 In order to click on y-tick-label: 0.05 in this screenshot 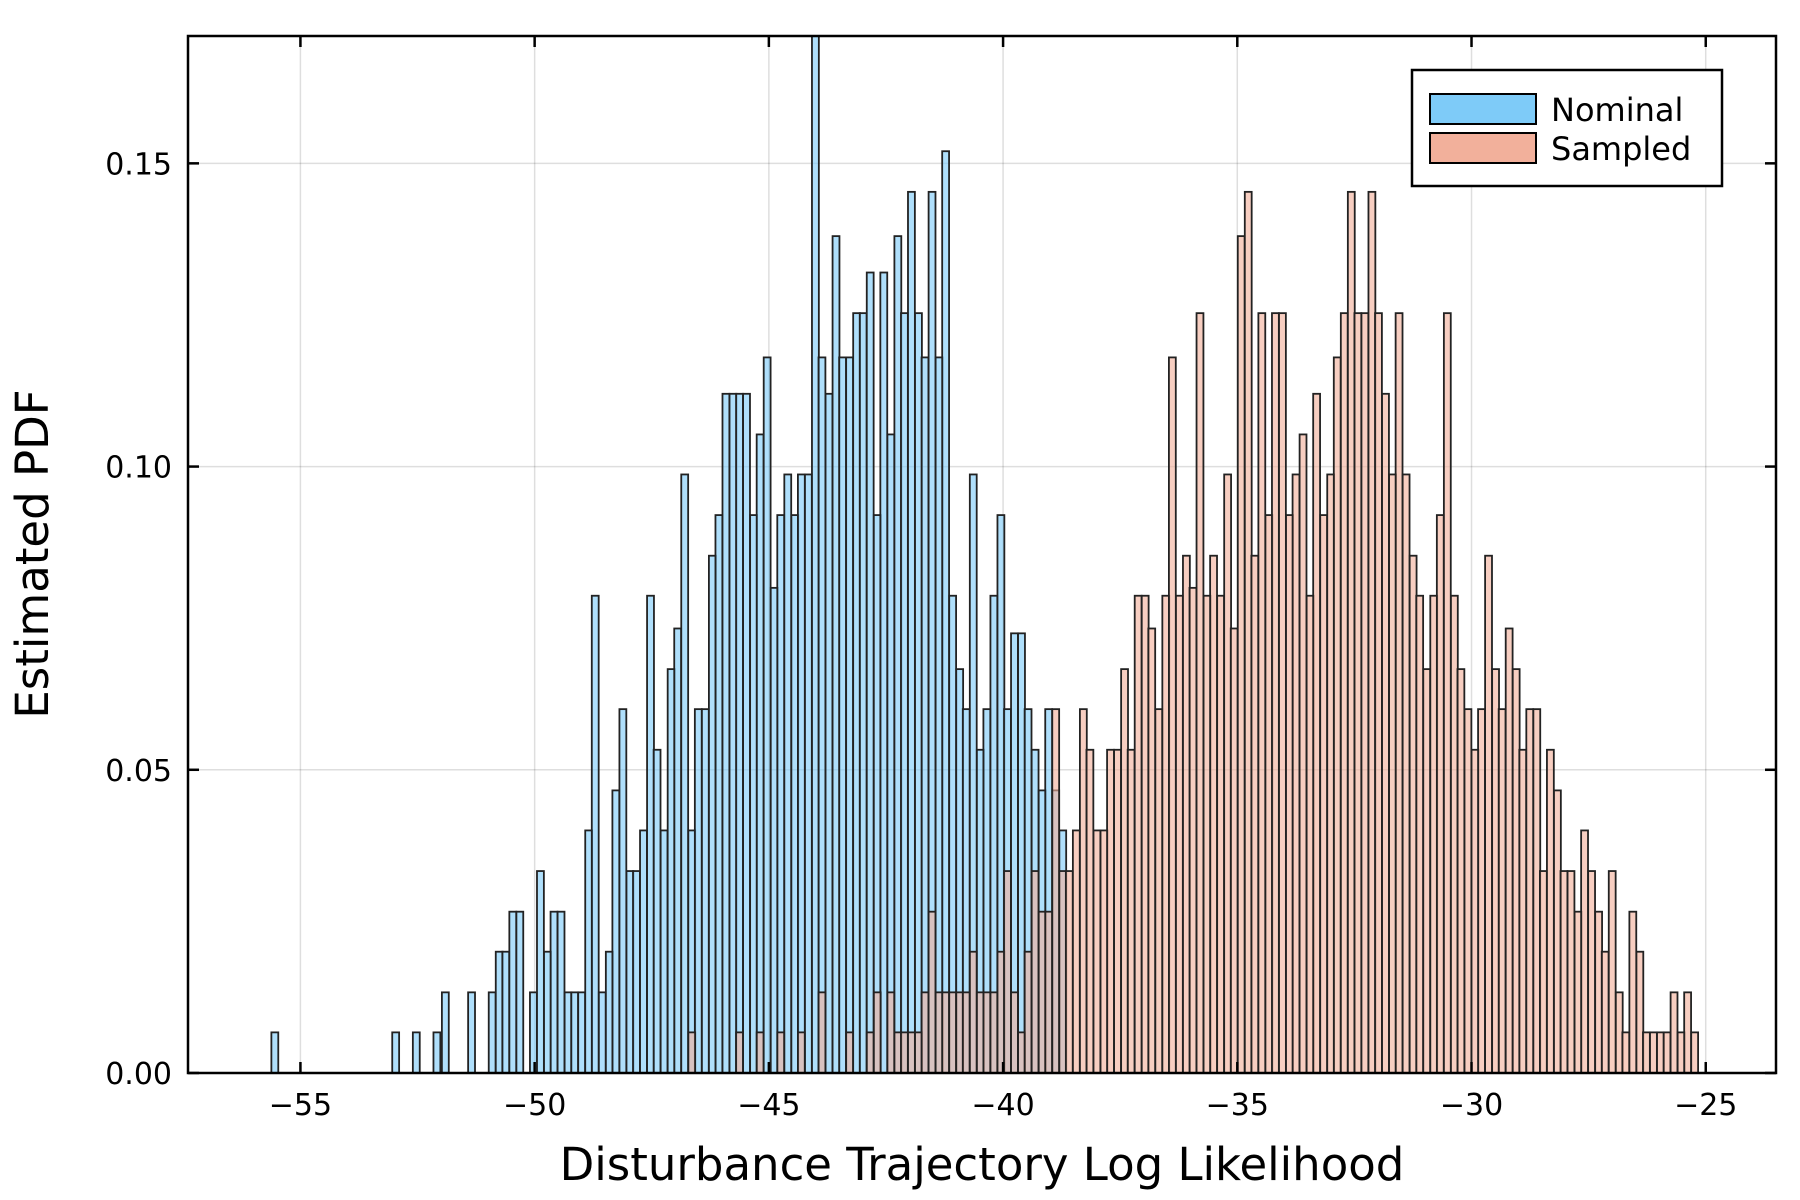, I will do `click(138, 771)`.